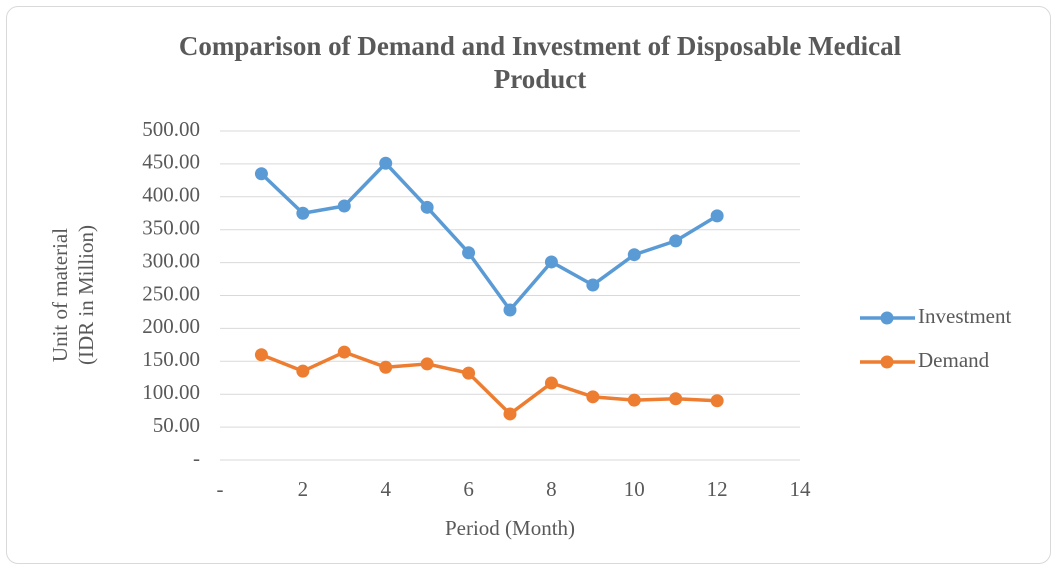 The height and width of the screenshot is (572, 1059). Describe the element at coordinates (171, 326) in the screenshot. I see `y-tick-label: 200.00` at that location.